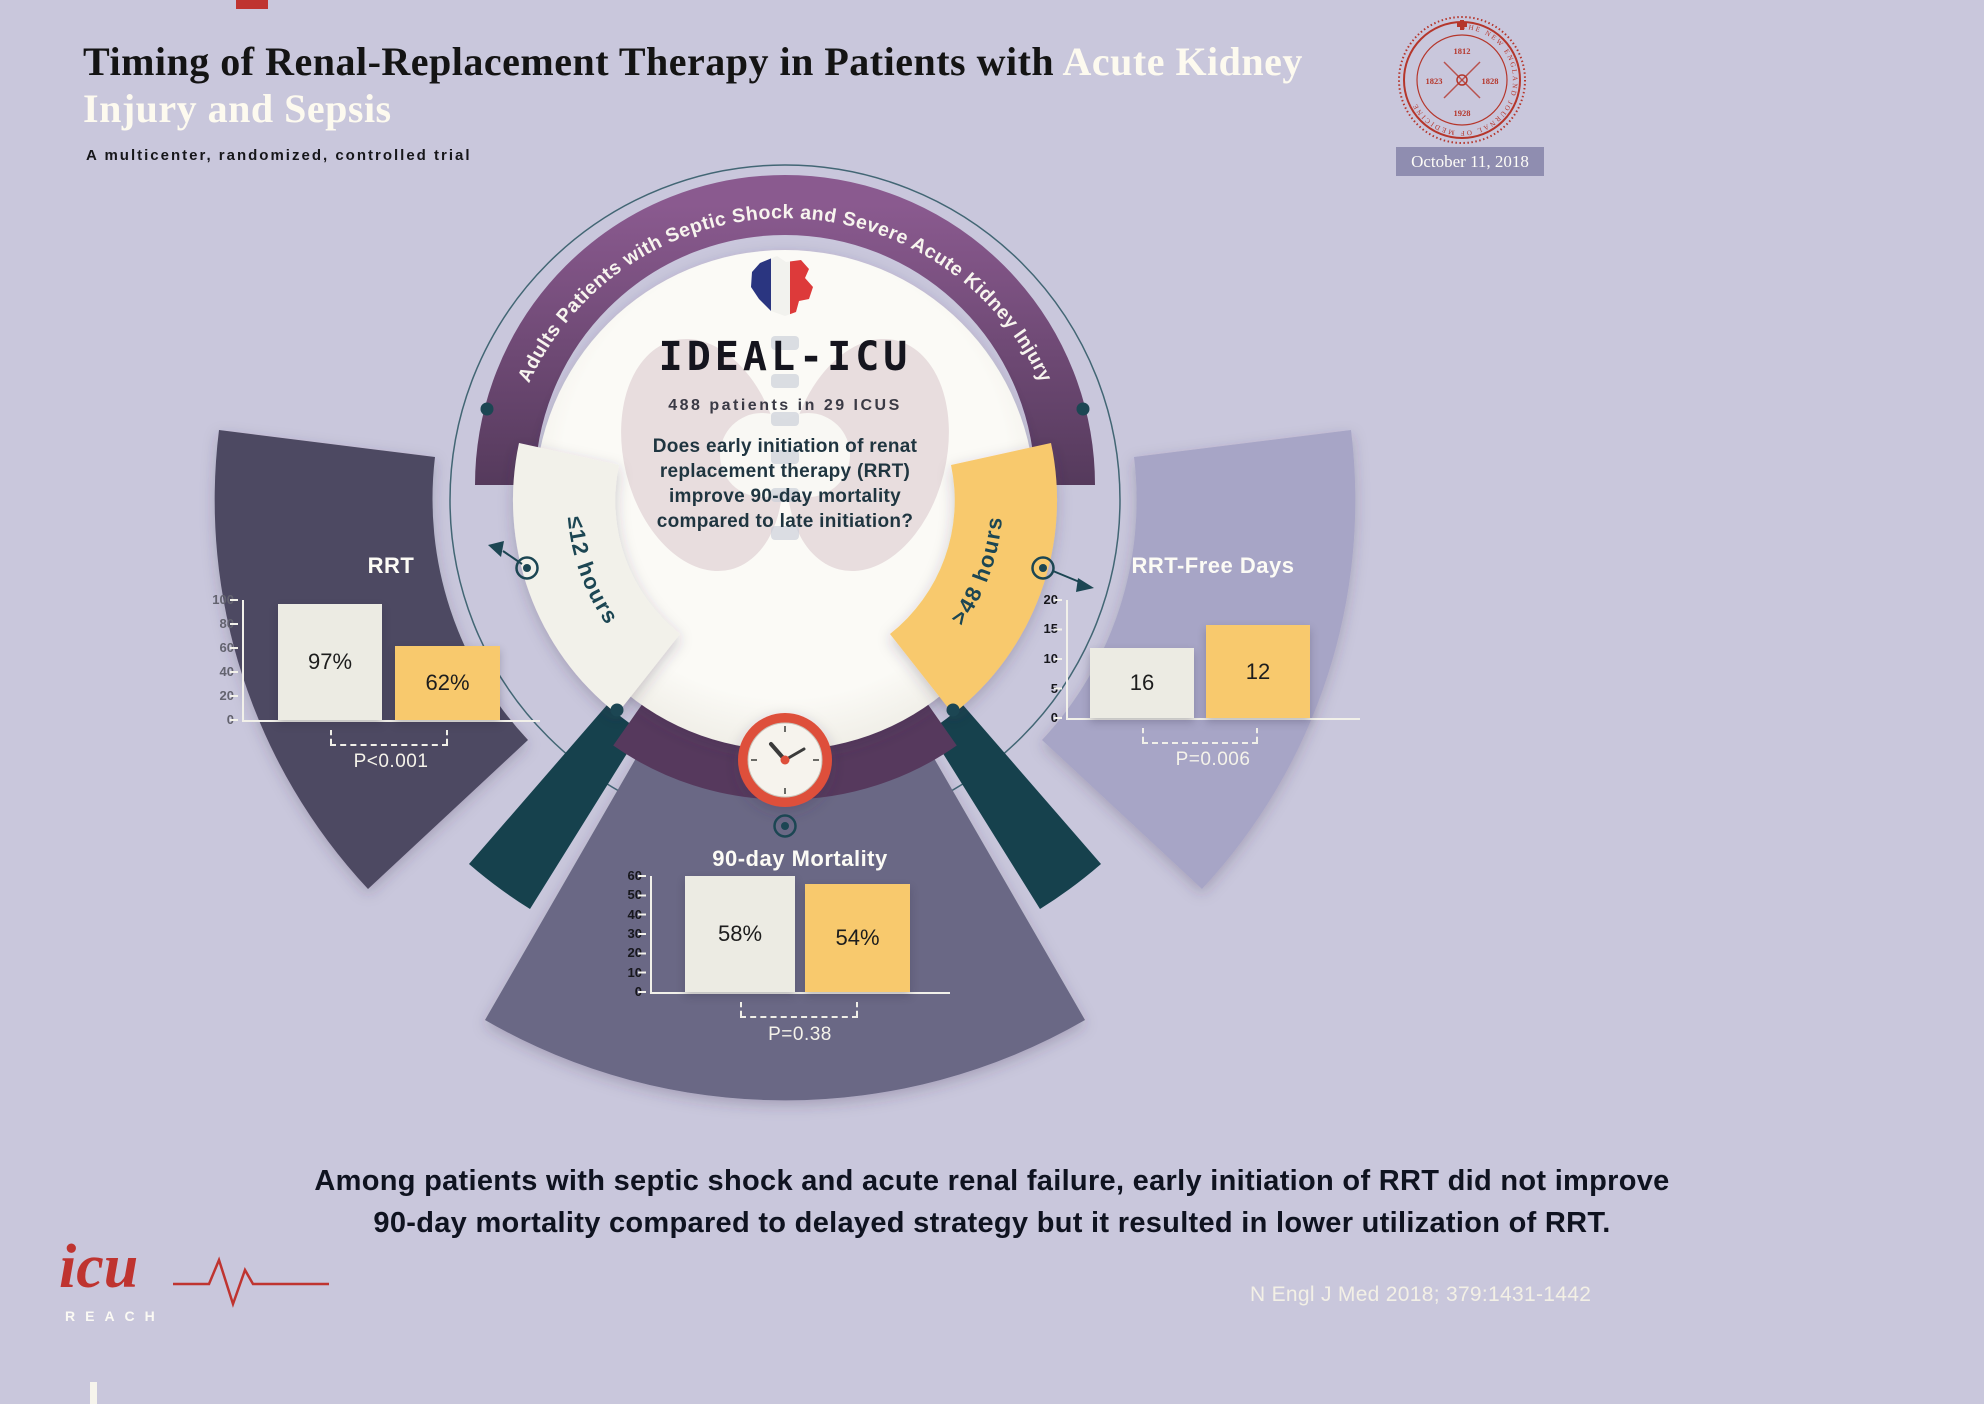 This screenshot has height=1404, width=1984. What do you see at coordinates (1462, 51) in the screenshot?
I see `seal-year: 1812` at bounding box center [1462, 51].